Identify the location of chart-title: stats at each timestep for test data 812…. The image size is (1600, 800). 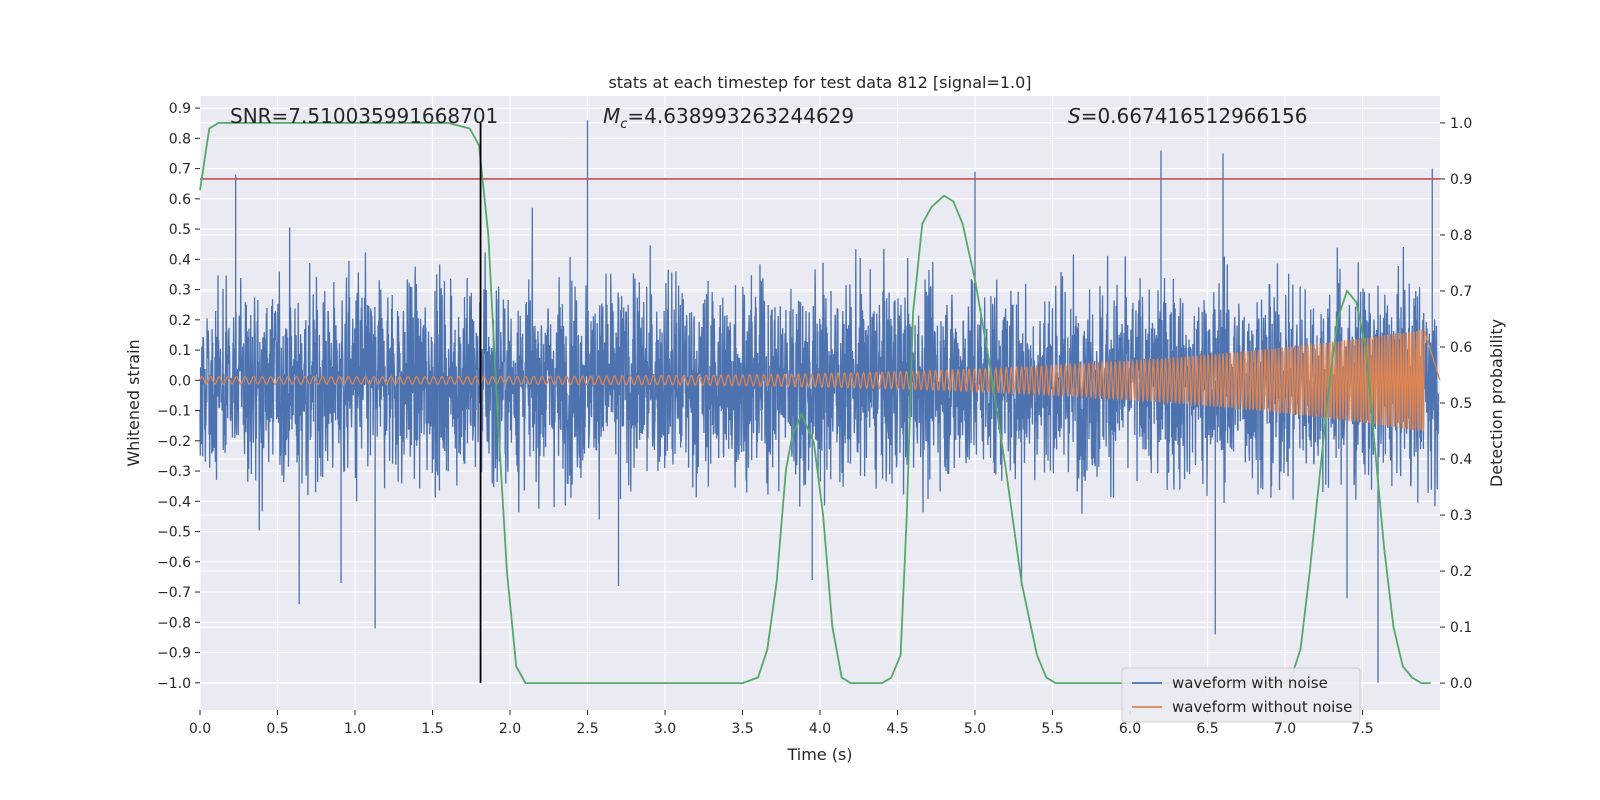
(819, 82).